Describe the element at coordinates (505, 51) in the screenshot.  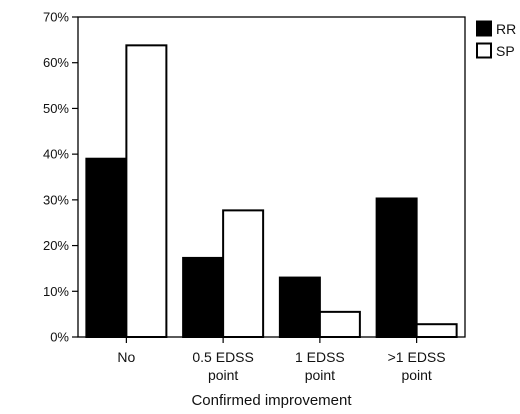
I see `legend-label-sp: SP` at that location.